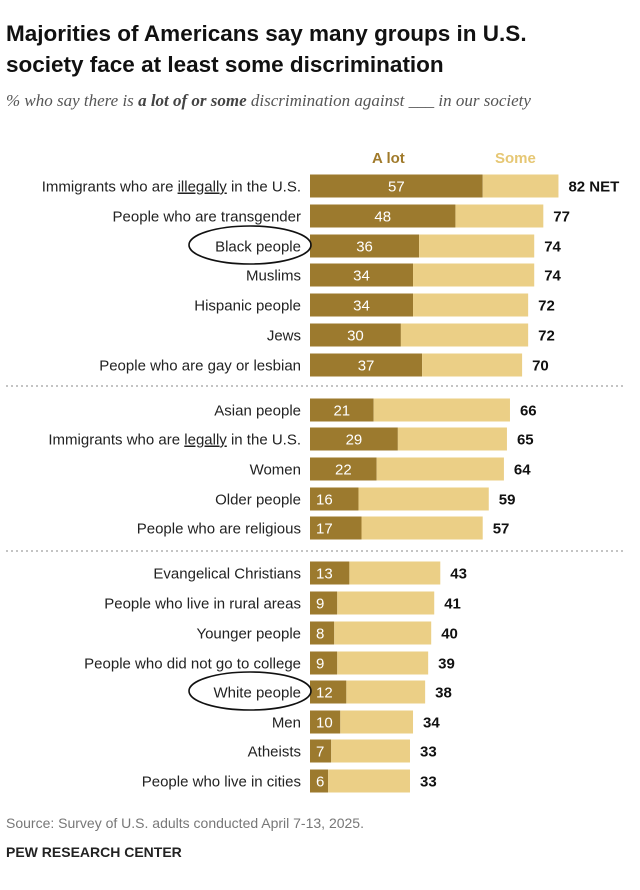 This screenshot has height=890, width=640. I want to click on highlight-circle, so click(250, 691).